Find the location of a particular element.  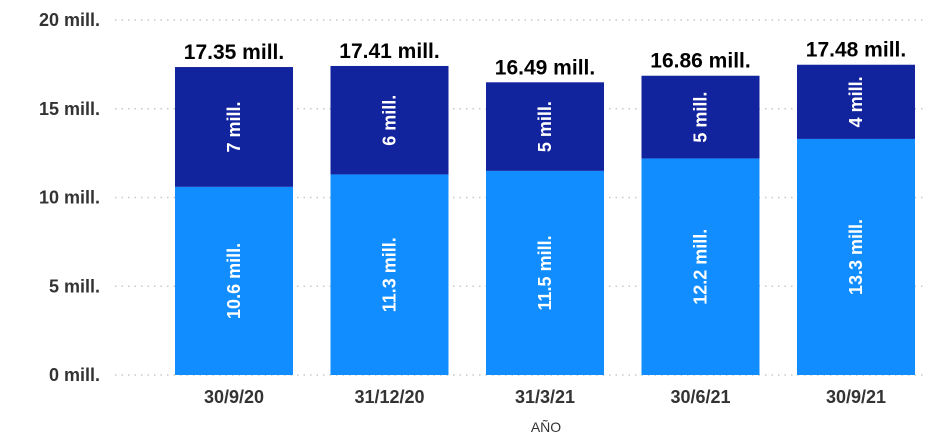

segment-data-label: 10.6 mill. is located at coordinates (234, 281).